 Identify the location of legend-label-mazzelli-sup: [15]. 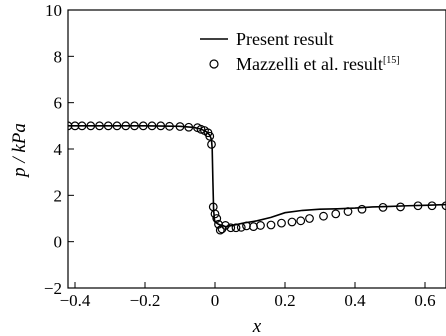
(391, 60).